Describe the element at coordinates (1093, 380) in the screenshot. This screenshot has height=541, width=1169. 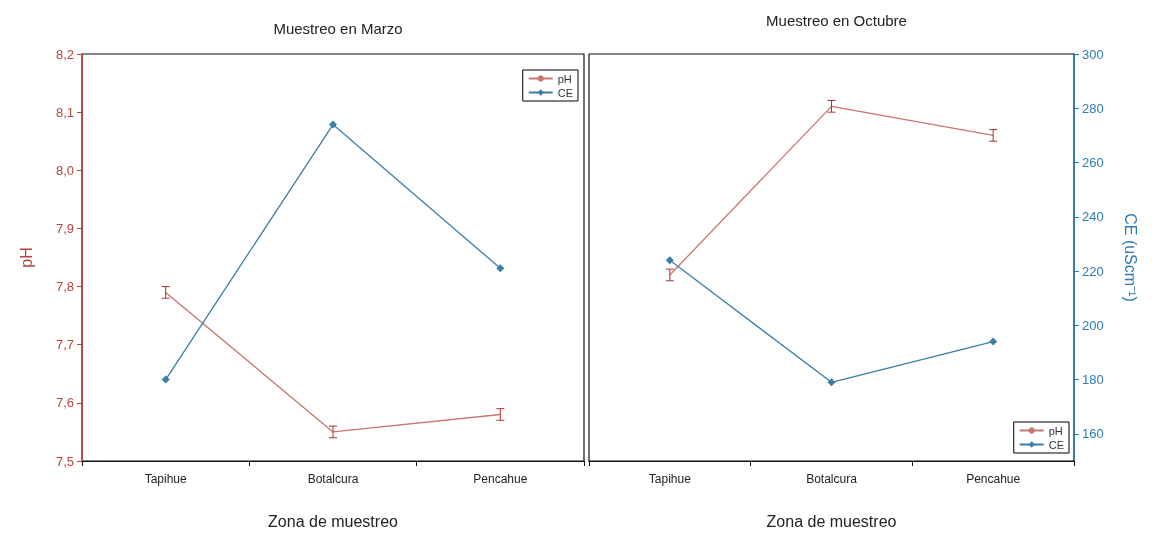
I see `y2-tick-label: 180` at that location.